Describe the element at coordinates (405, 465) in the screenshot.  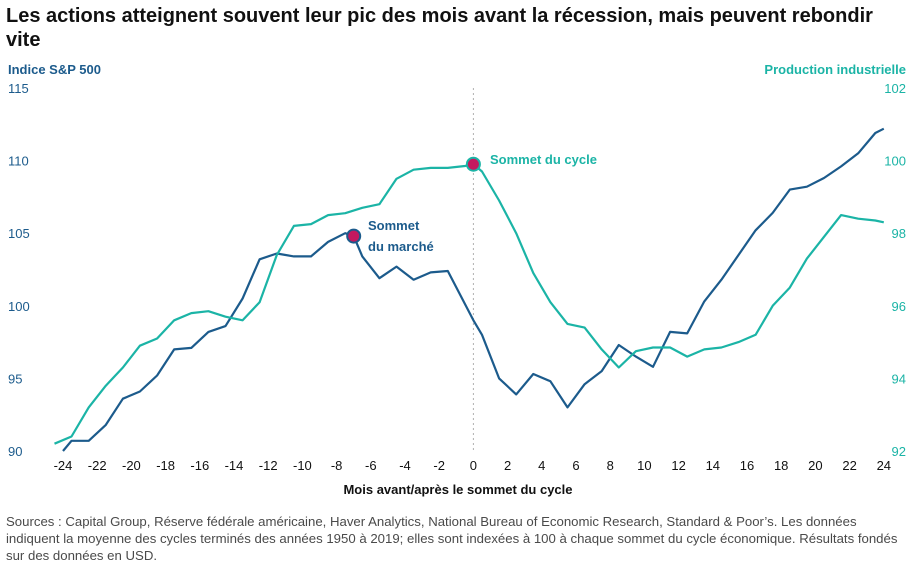
I see `x-tick-label: -4` at that location.